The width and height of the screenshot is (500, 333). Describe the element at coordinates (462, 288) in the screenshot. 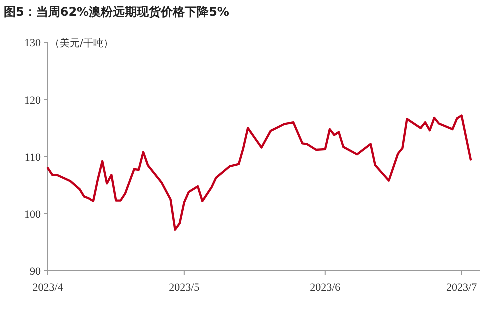

I see `x-tick-label: 2023/7` at that location.